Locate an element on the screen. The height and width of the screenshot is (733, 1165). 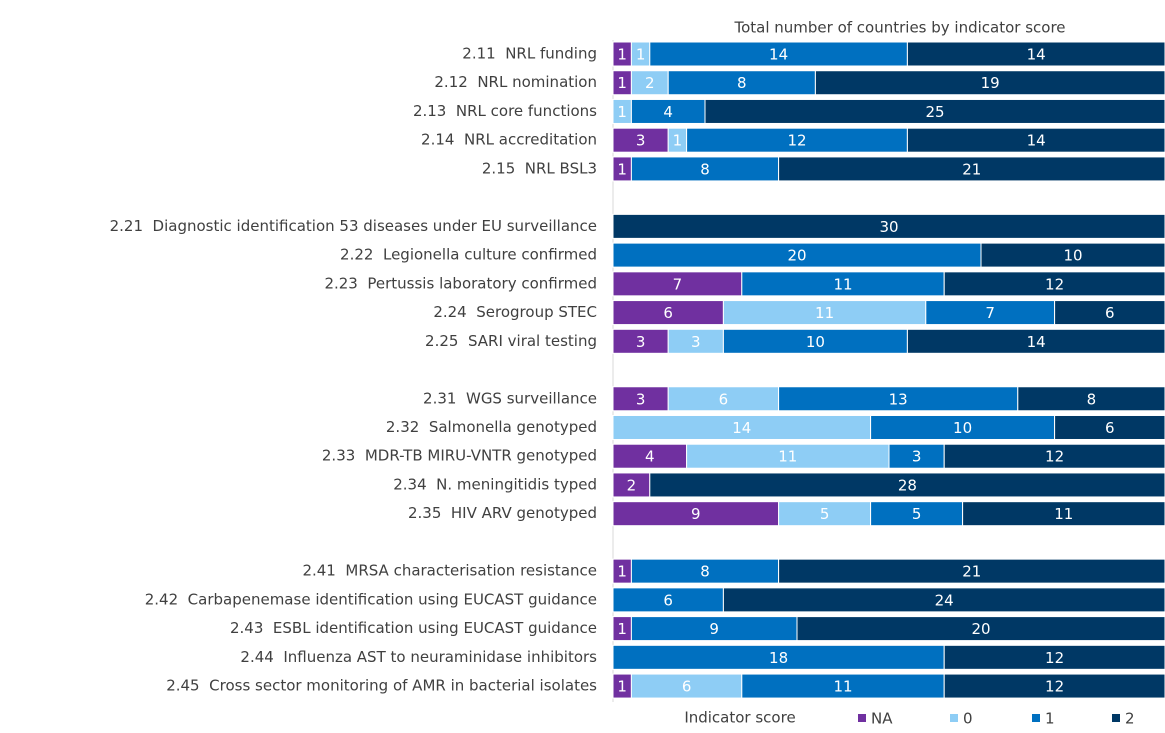
category-label: 2.32 Salmonella genotyped is located at coordinates (491, 427).